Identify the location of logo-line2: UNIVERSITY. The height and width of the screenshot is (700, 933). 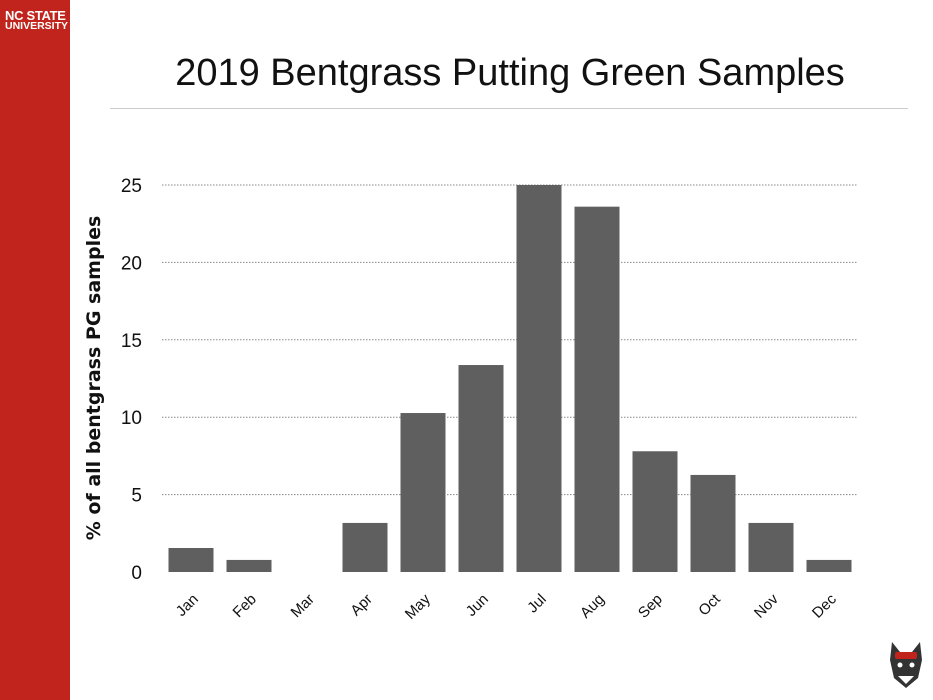
(37, 26).